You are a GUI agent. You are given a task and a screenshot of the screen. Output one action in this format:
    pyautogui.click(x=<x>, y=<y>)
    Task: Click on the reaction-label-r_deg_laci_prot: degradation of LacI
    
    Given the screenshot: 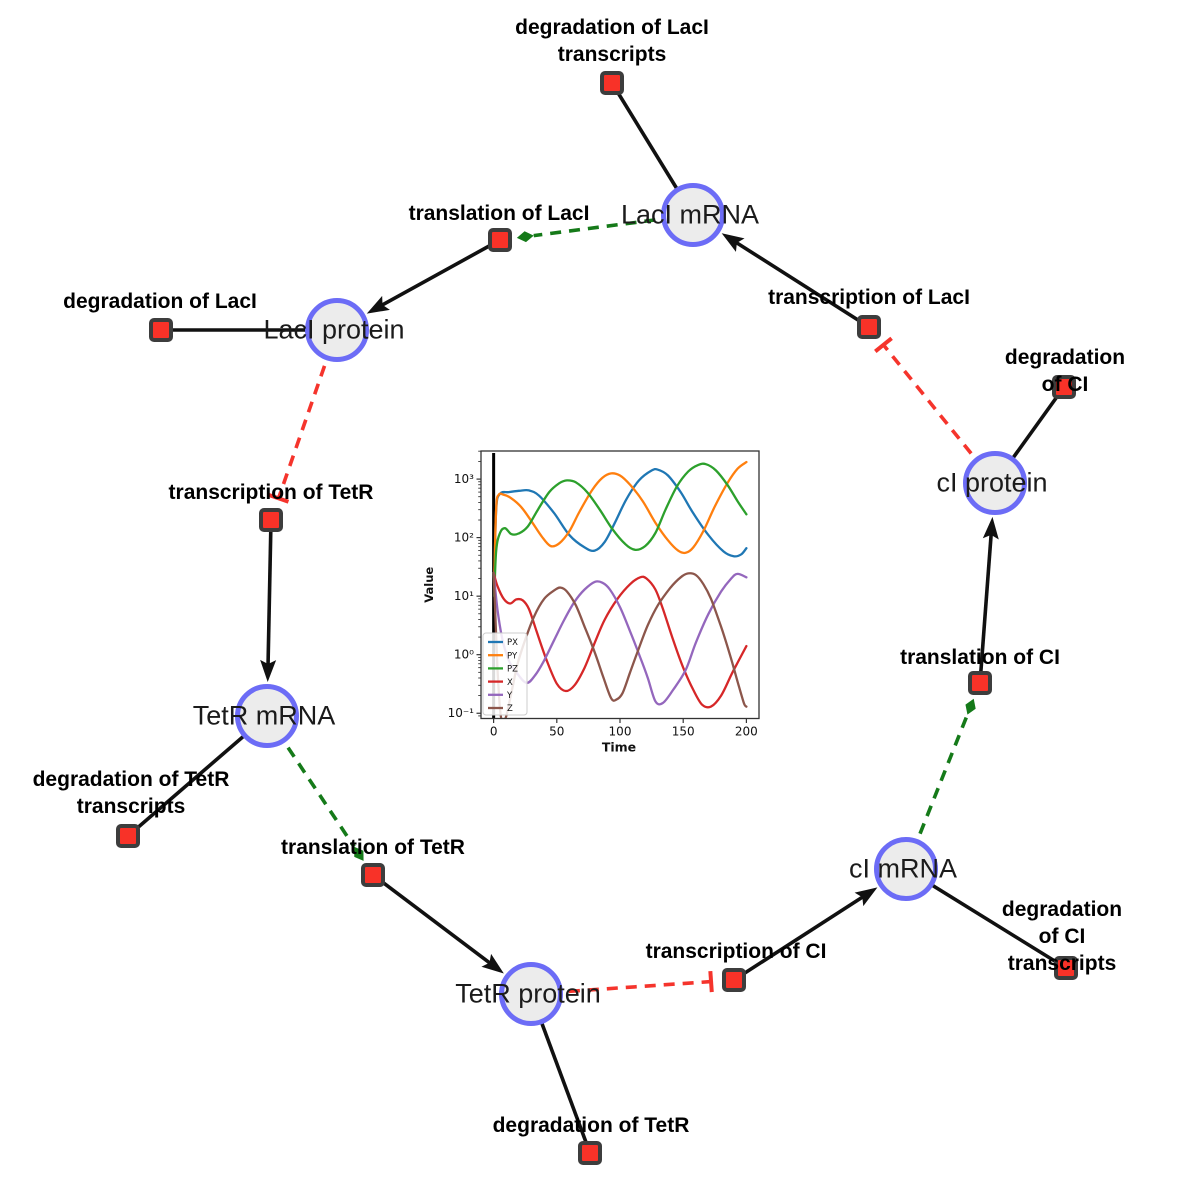 What is the action you would take?
    pyautogui.click(x=160, y=301)
    